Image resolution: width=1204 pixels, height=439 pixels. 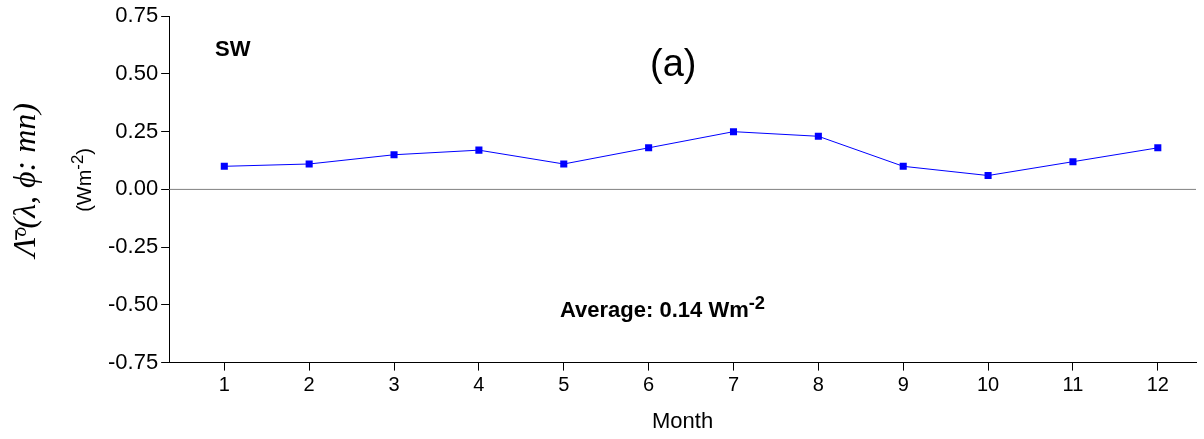 I want to click on y-tick-label: 0.25, so click(x=137, y=130).